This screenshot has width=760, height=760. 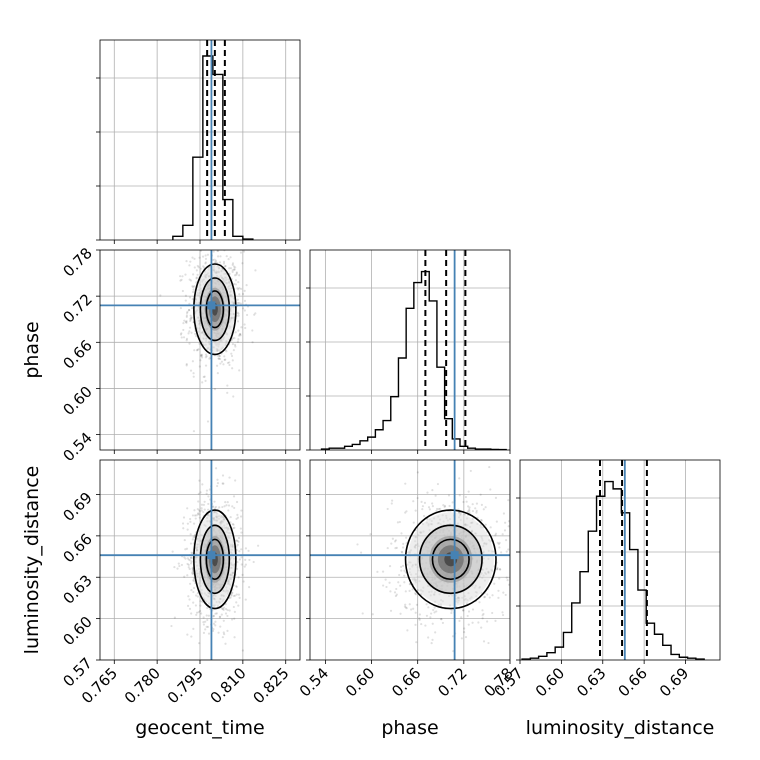 What do you see at coordinates (77, 354) in the screenshot?
I see `y-tick-label: 0.66` at bounding box center [77, 354].